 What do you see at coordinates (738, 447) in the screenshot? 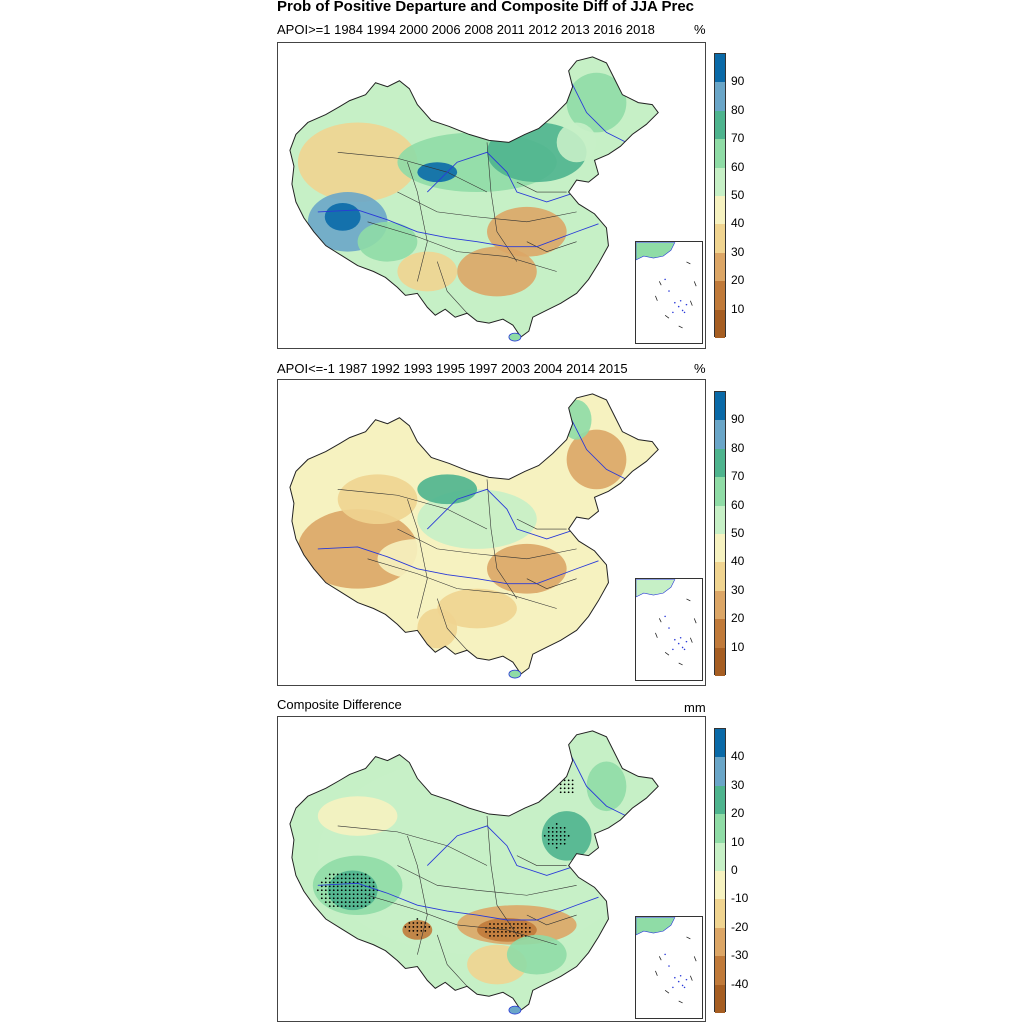
I see `colorbar-tick-label: 80` at bounding box center [738, 447].